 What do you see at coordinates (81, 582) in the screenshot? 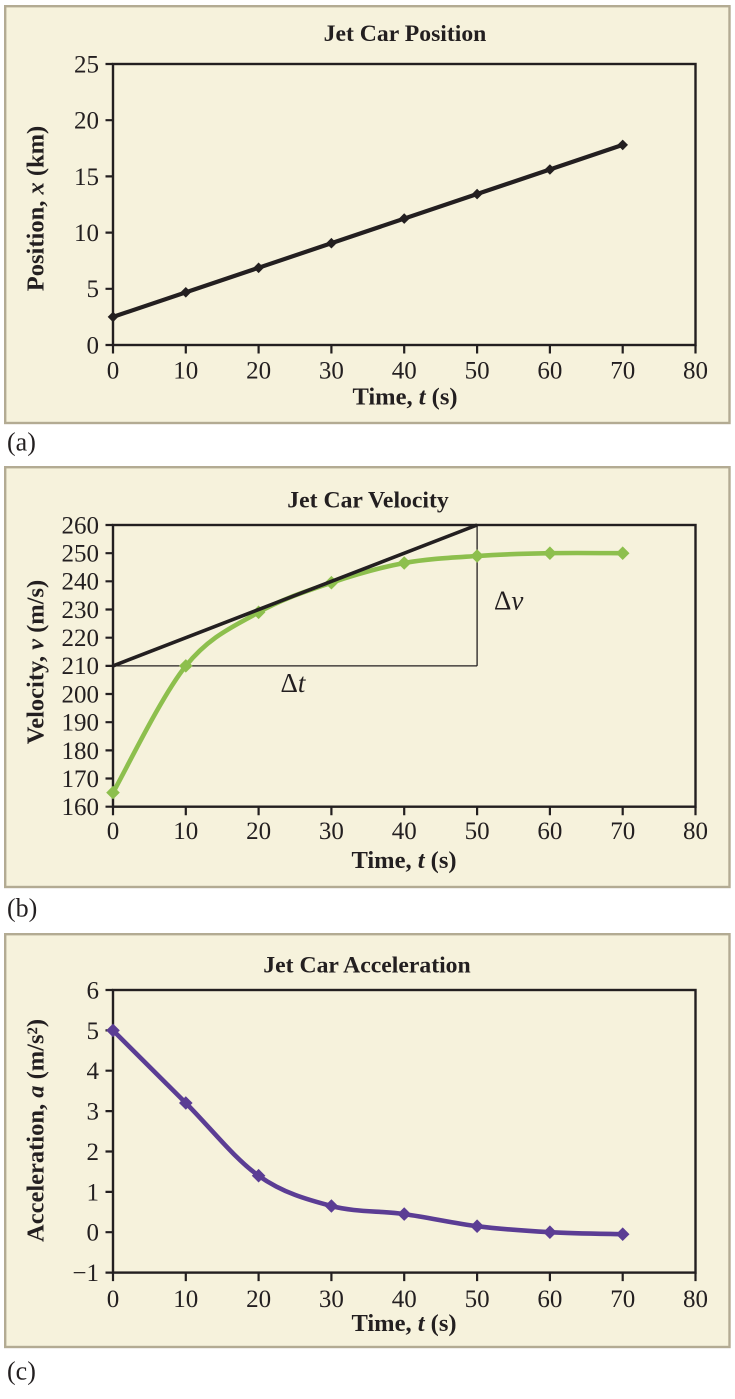
I see `svg-text: 240` at bounding box center [81, 582].